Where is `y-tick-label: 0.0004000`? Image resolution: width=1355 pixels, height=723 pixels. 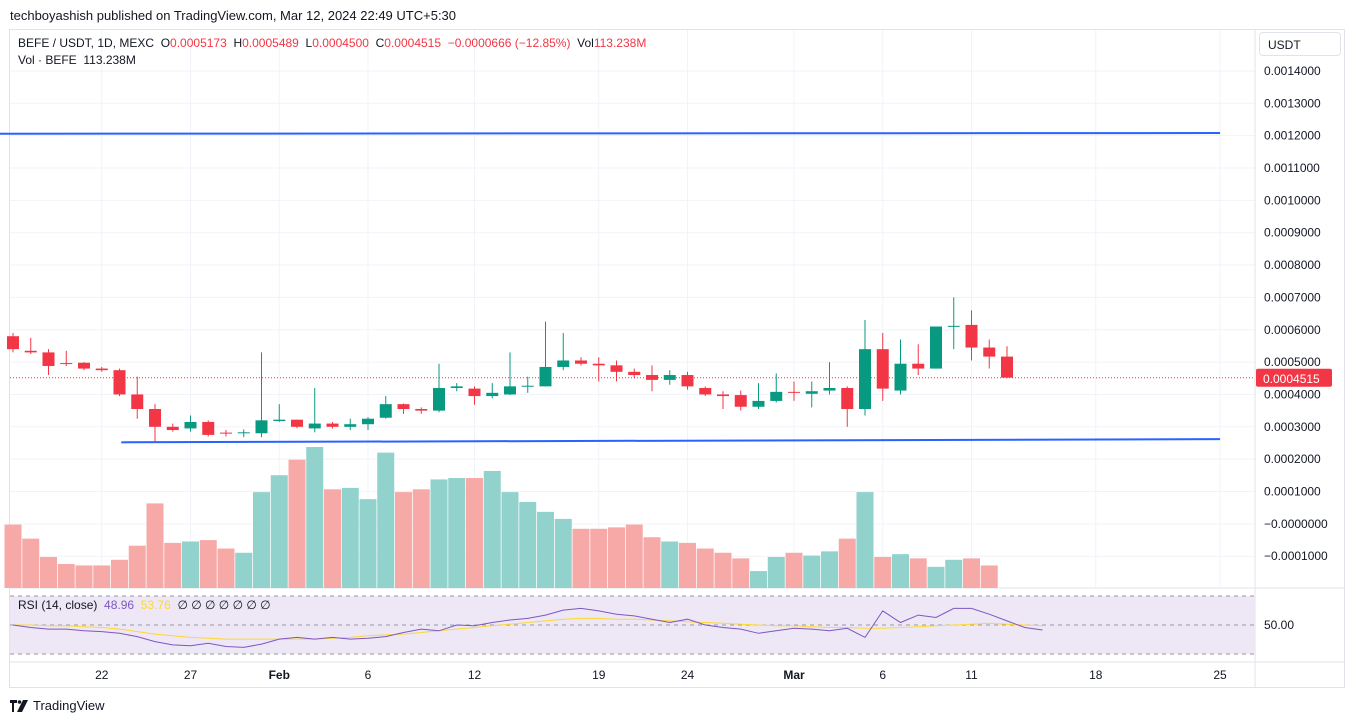
y-tick-label: 0.0004000 is located at coordinates (1292, 394).